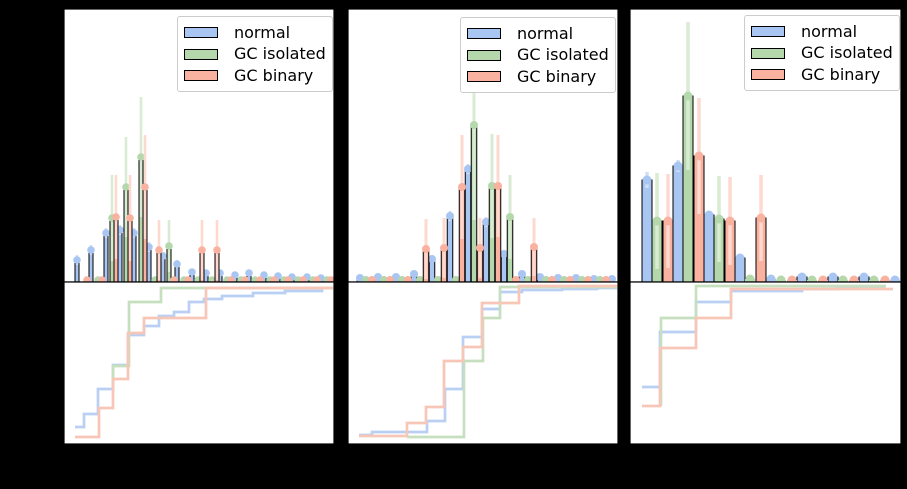 This screenshot has height=489, width=907. I want to click on legend-panel-1: normal GC isolated GC binary, so click(255, 54).